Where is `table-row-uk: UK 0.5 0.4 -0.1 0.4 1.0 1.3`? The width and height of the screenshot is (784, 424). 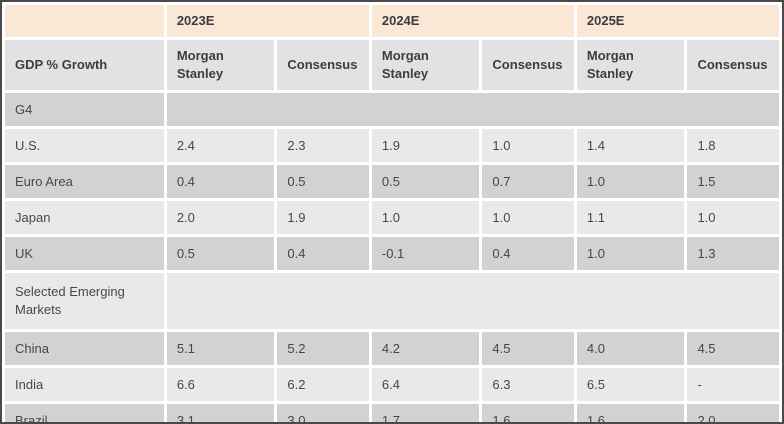 table-row-uk: UK 0.5 0.4 -0.1 0.4 1.0 1.3 is located at coordinates (392, 253).